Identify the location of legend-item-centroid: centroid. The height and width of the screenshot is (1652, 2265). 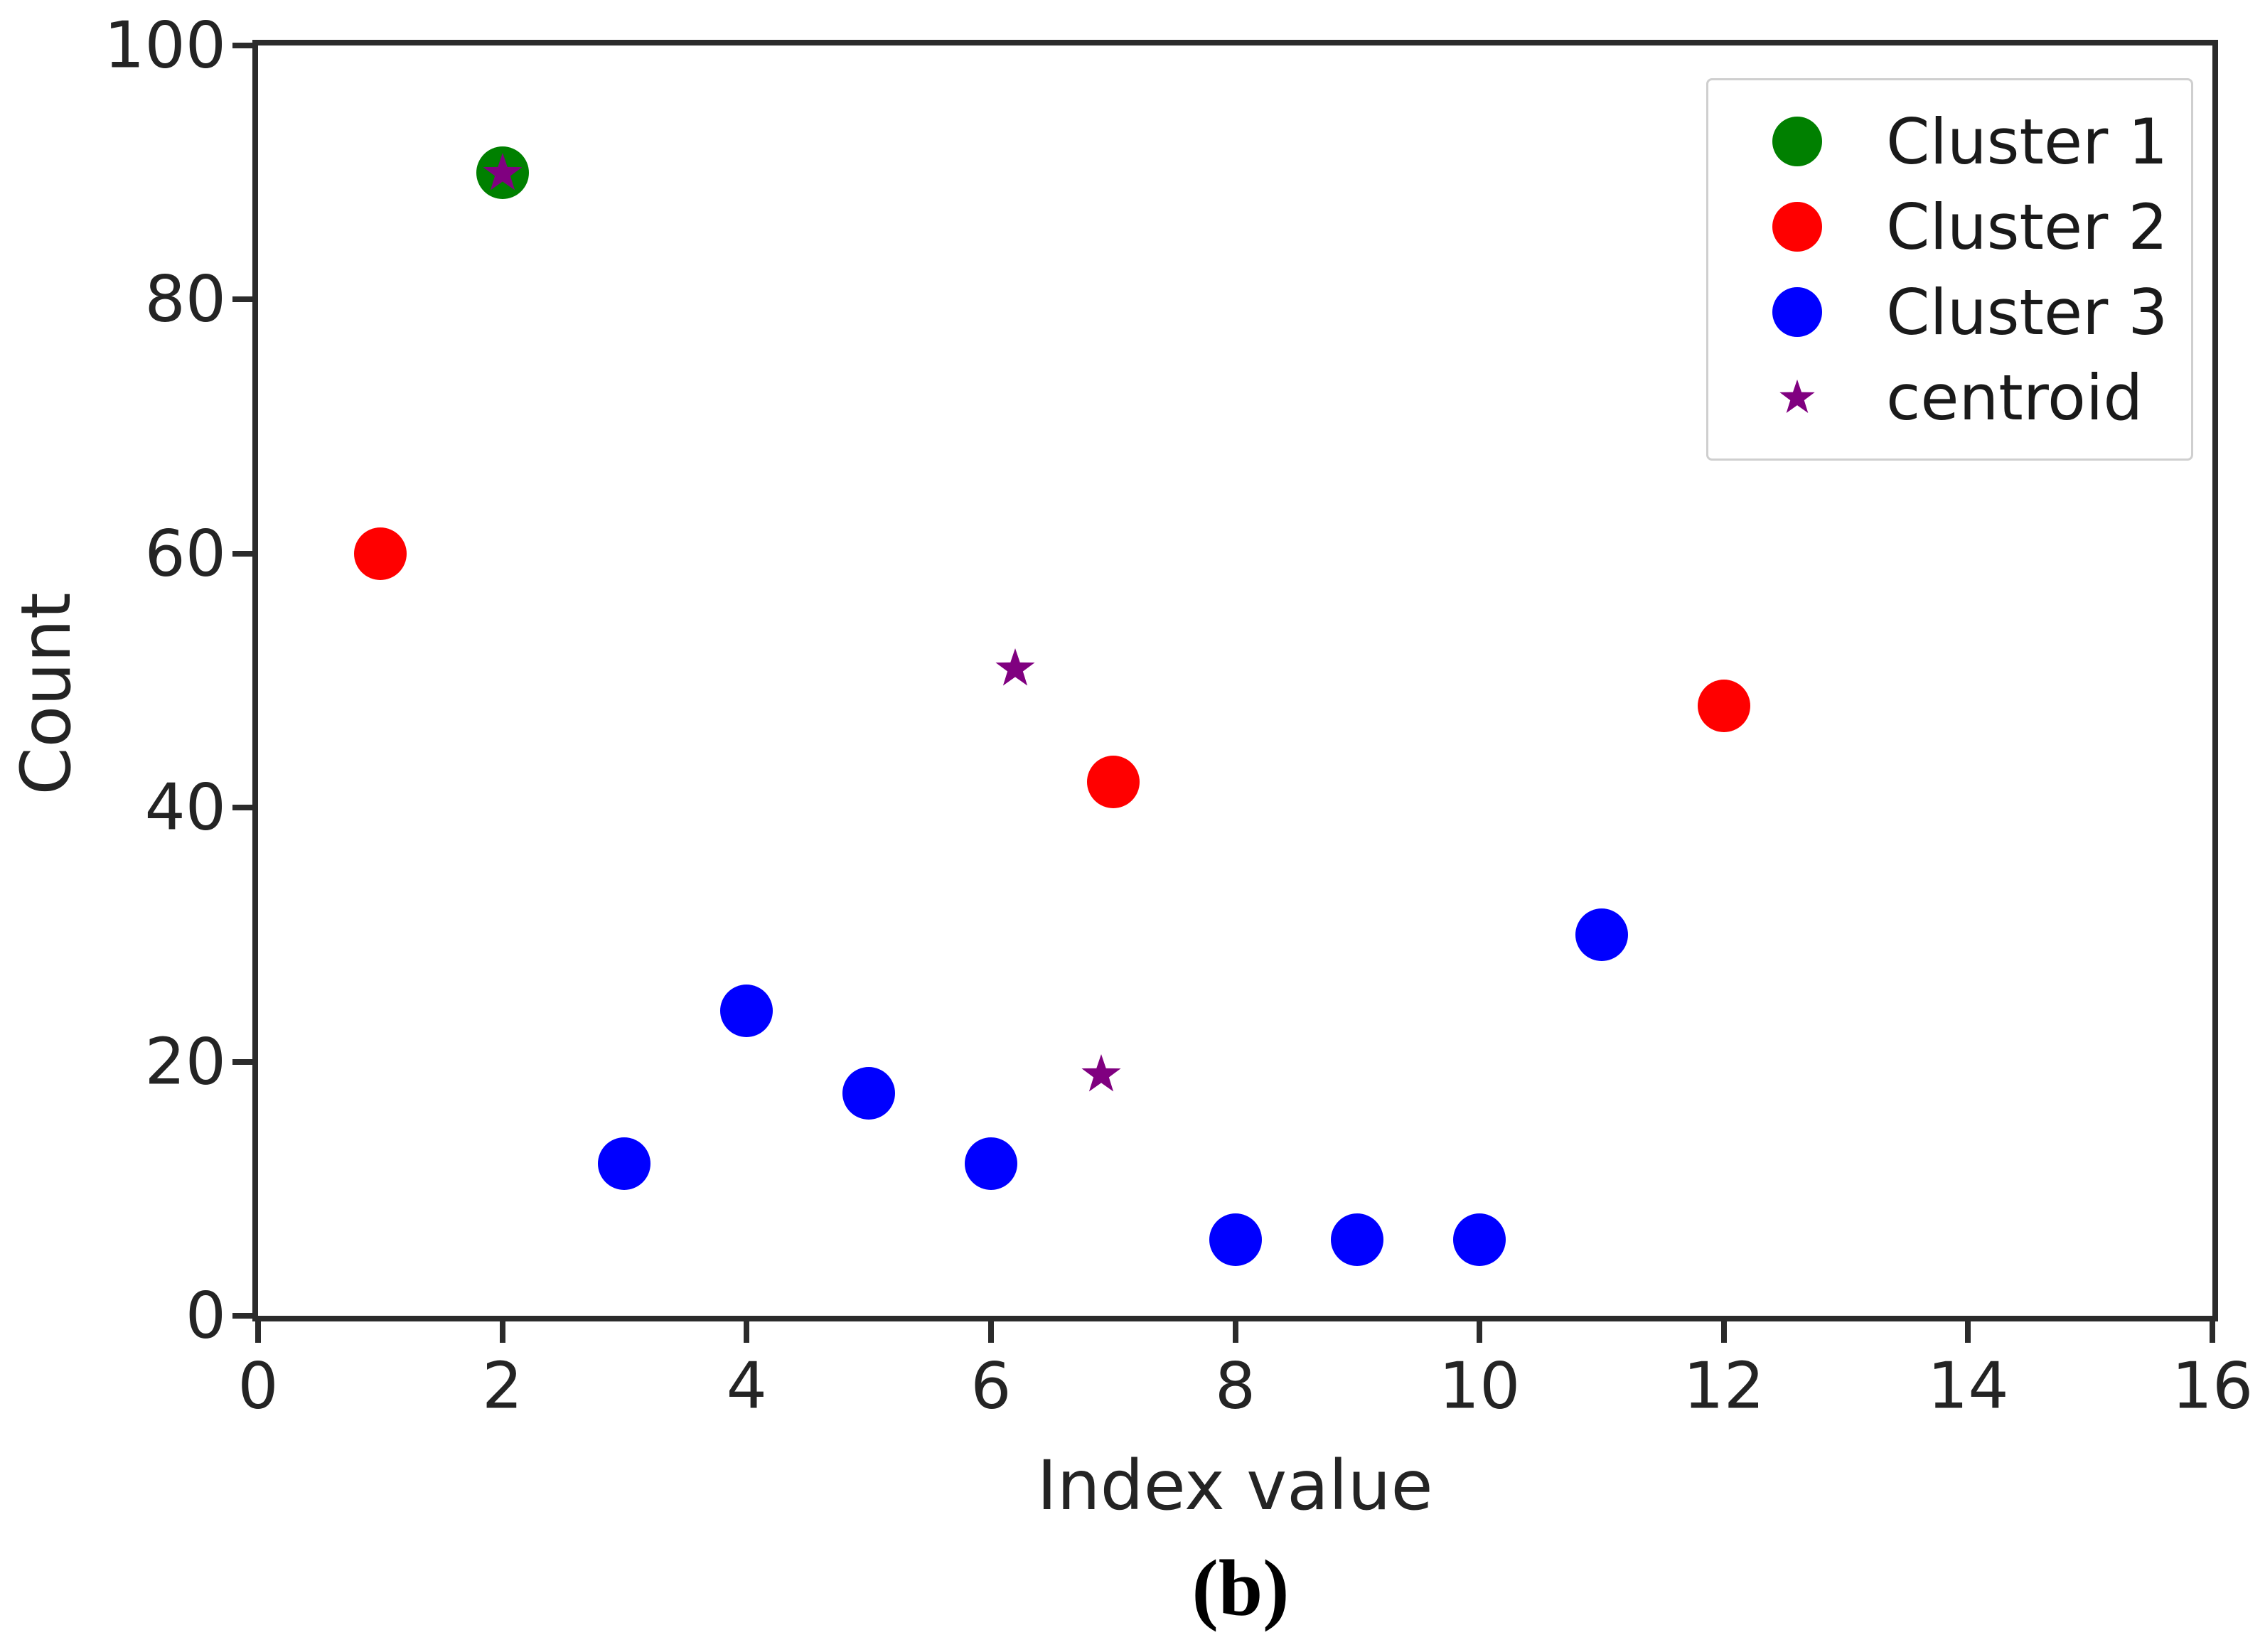
(1949, 397).